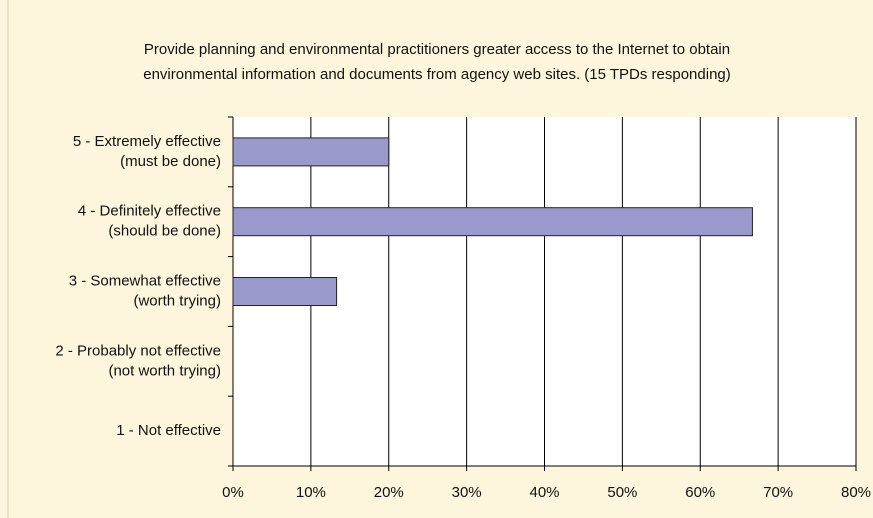 The image size is (873, 518). I want to click on y-tick-label: 2 - Probably not effective, so click(138, 350).